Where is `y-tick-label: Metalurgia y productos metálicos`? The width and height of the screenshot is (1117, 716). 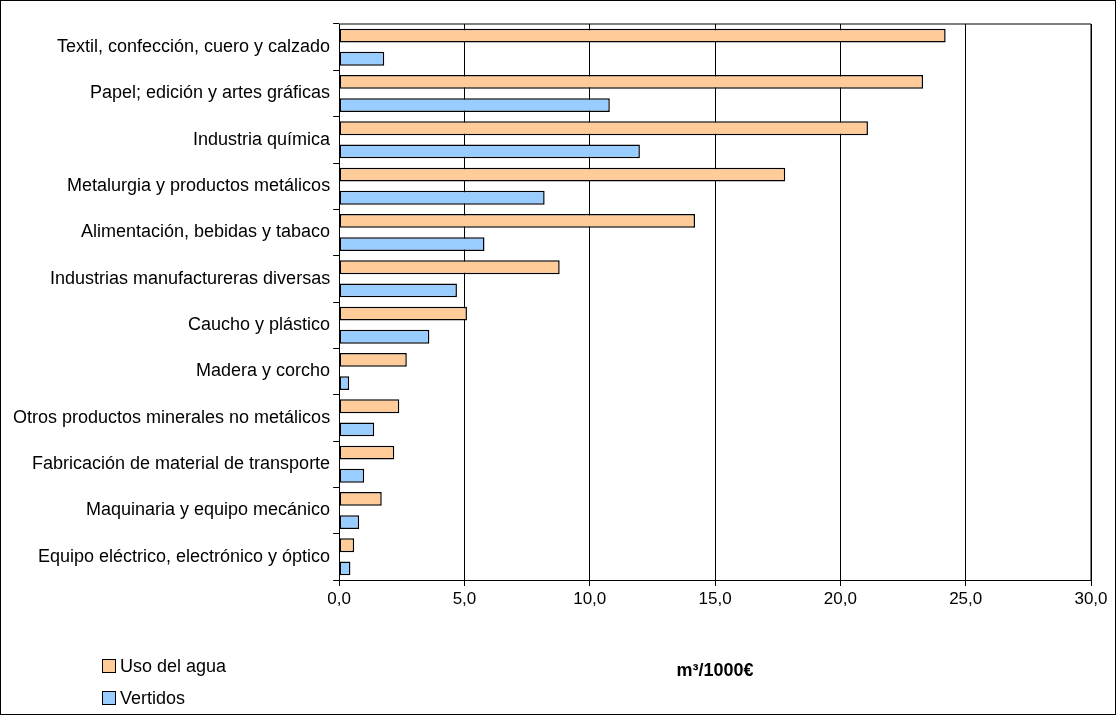 y-tick-label: Metalurgia y productos metálicos is located at coordinates (199, 185).